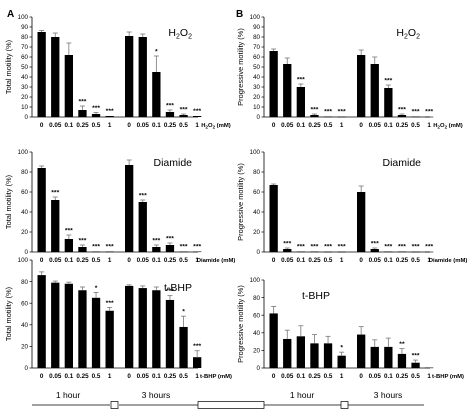 Image resolution: width=474 pixels, height=416 pixels. I want to click on x-unit-label: H2O2 (mM), so click(448, 126).